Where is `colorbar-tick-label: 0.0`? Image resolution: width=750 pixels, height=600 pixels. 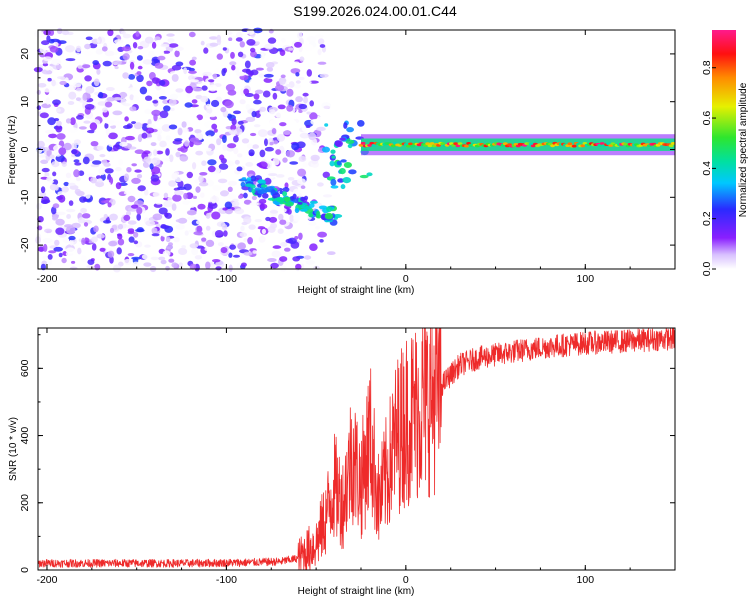
colorbar-tick-label: 0.0 is located at coordinates (707, 269).